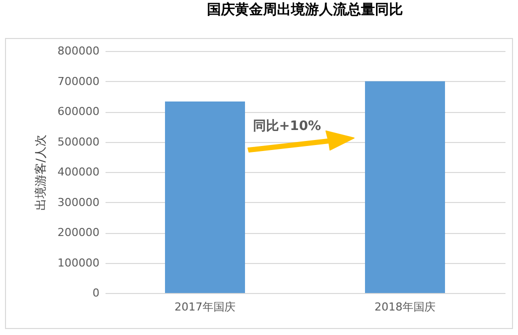 The height and width of the screenshot is (335, 518). What do you see at coordinates (405, 307) in the screenshot?
I see `x-tick-label: 2018年国庆` at bounding box center [405, 307].